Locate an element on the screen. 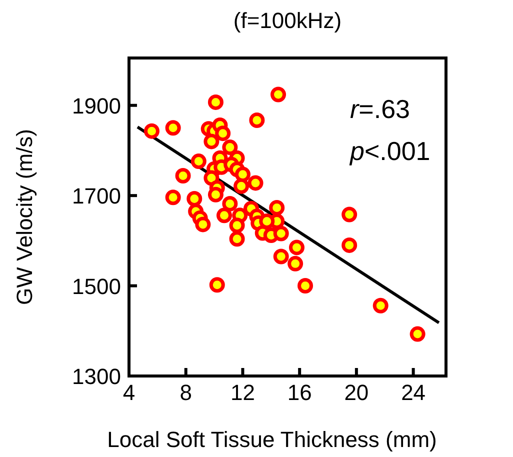 This screenshot has width=513, height=457. y-axis-title: GW Velocity (m/s) is located at coordinates (24, 217).